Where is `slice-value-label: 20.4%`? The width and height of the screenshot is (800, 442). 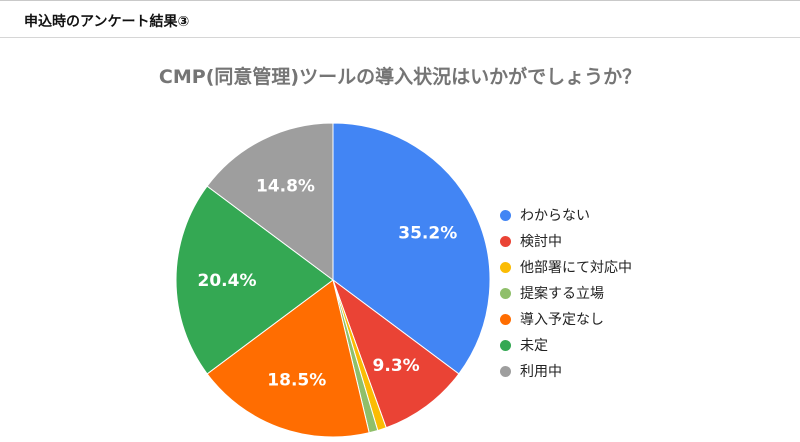
slice-value-label: 20.4% is located at coordinates (227, 281).